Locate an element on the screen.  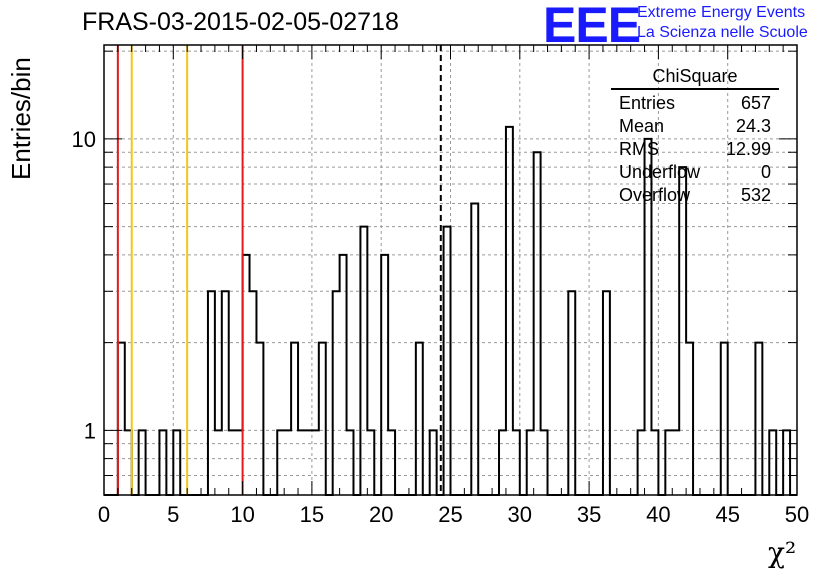
x-tick-label: 25 is located at coordinates (450, 514).